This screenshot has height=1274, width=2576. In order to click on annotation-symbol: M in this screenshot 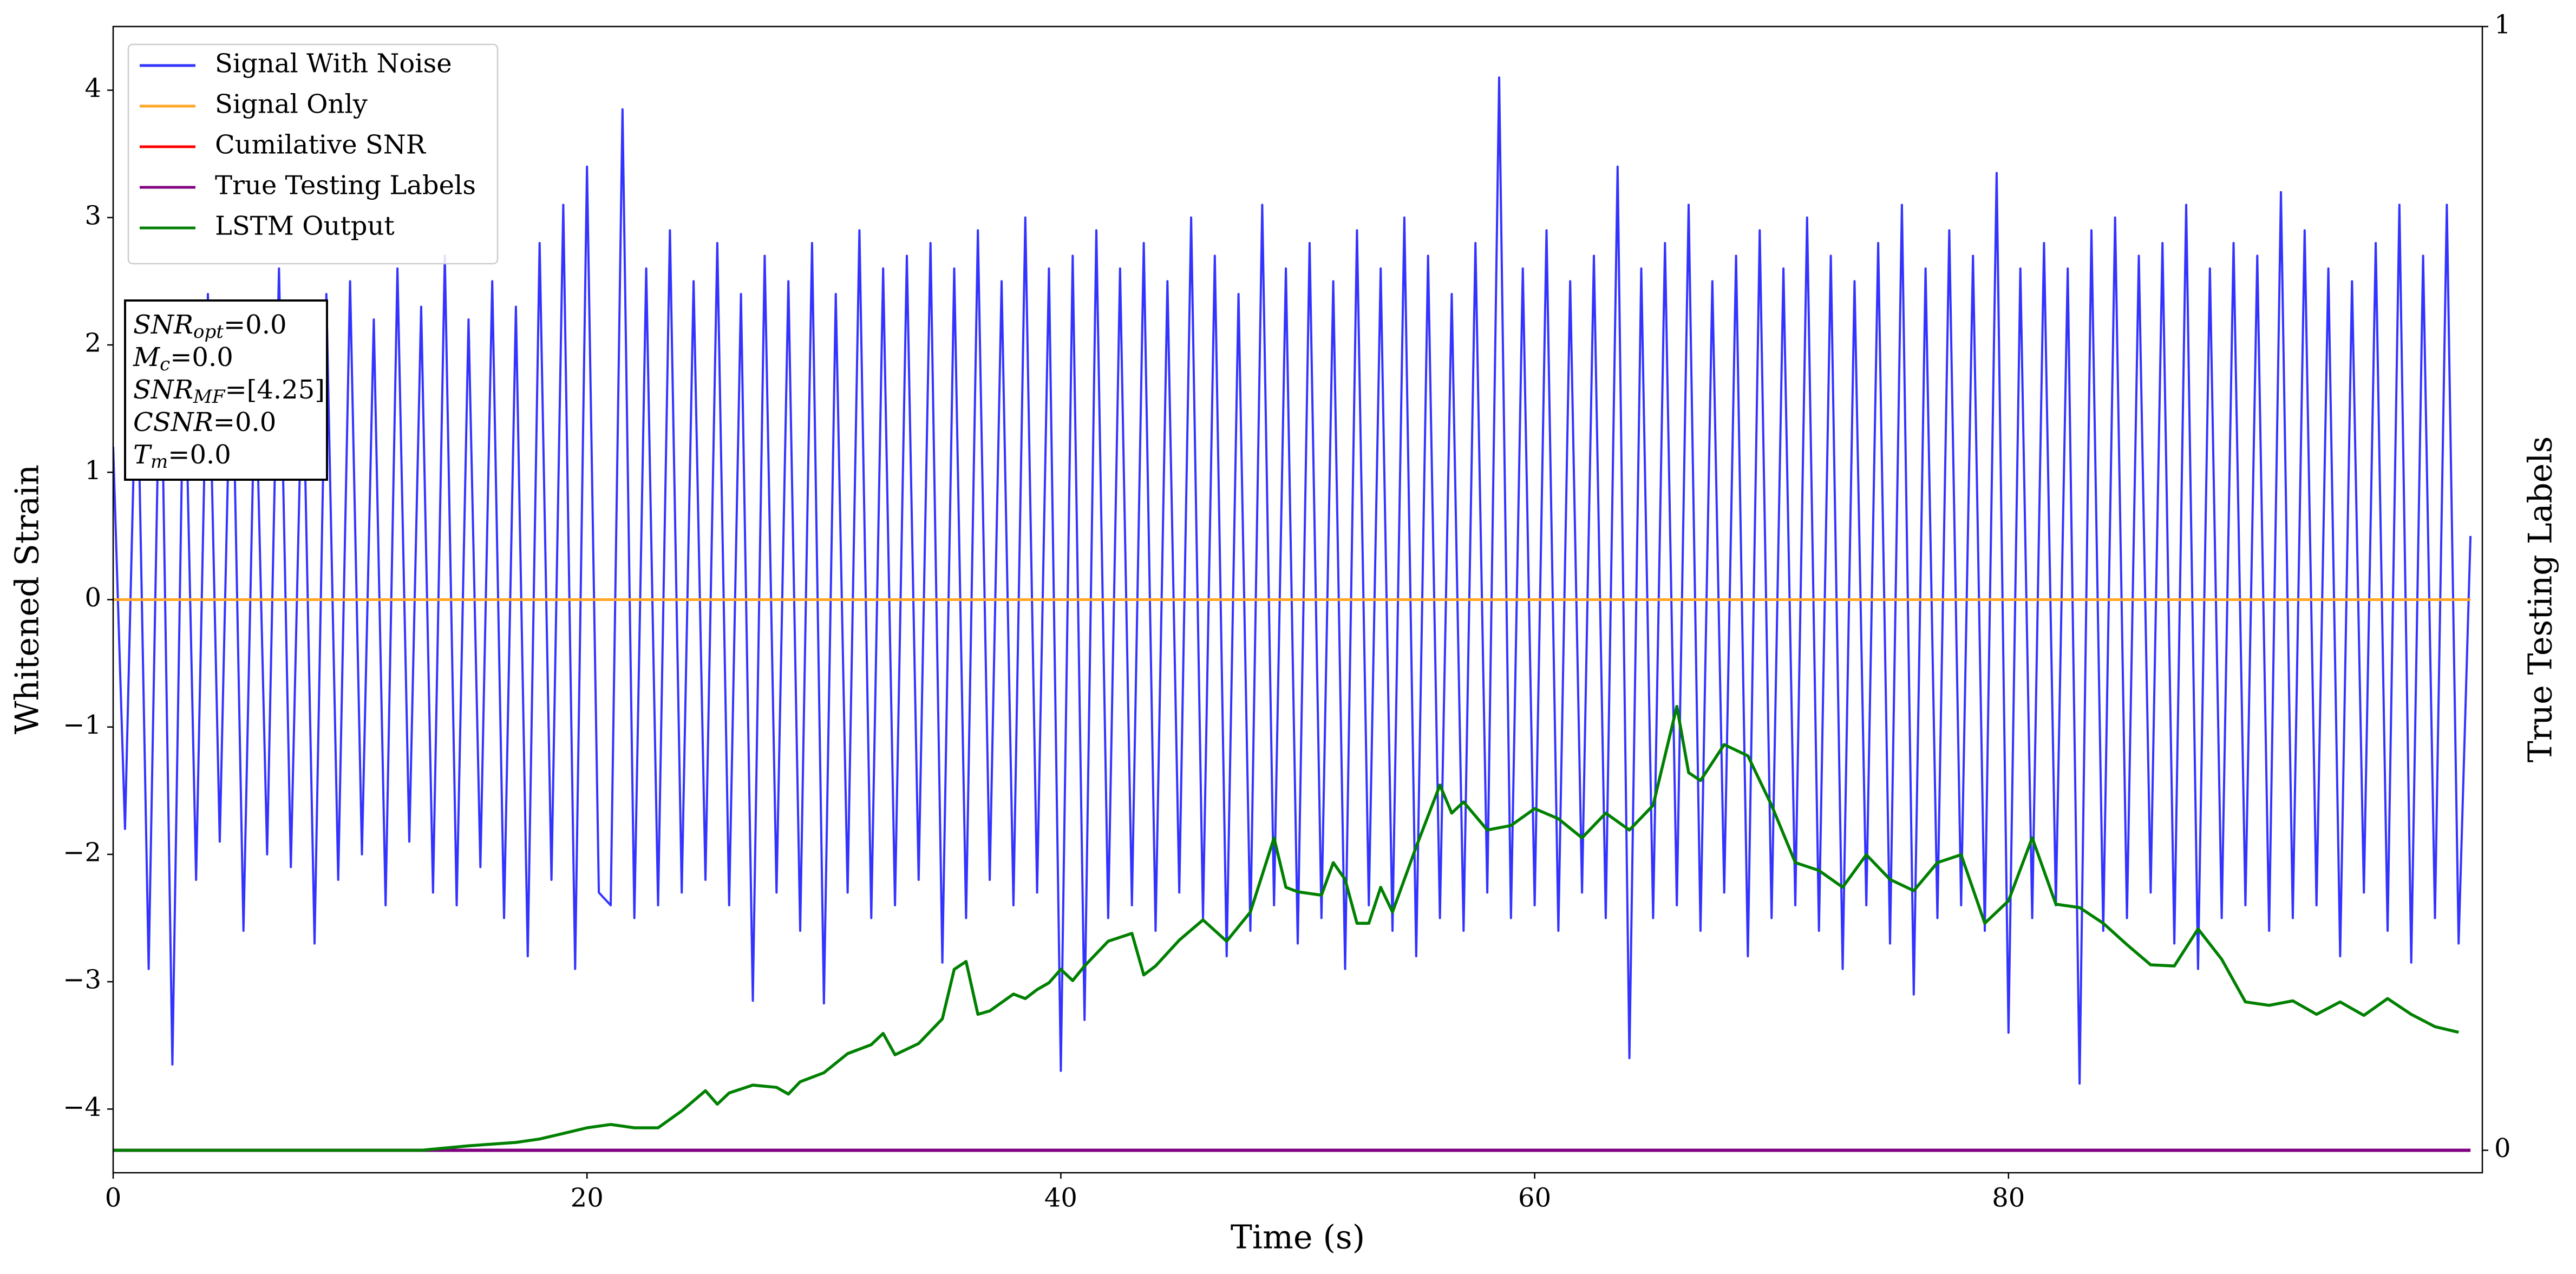, I will do `click(147, 357)`.